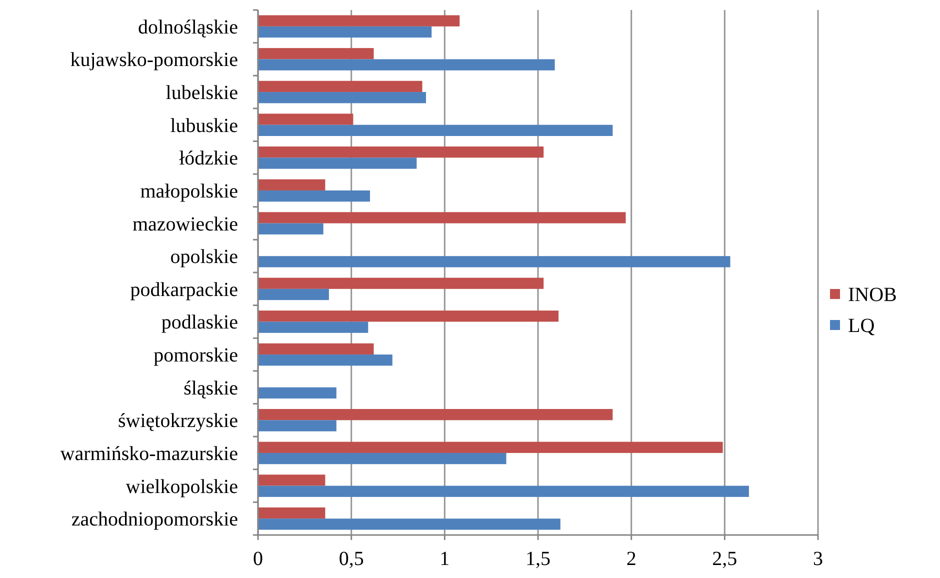 The height and width of the screenshot is (578, 940). Describe the element at coordinates (208, 159) in the screenshot. I see `y-tick-label: łódzkie` at that location.